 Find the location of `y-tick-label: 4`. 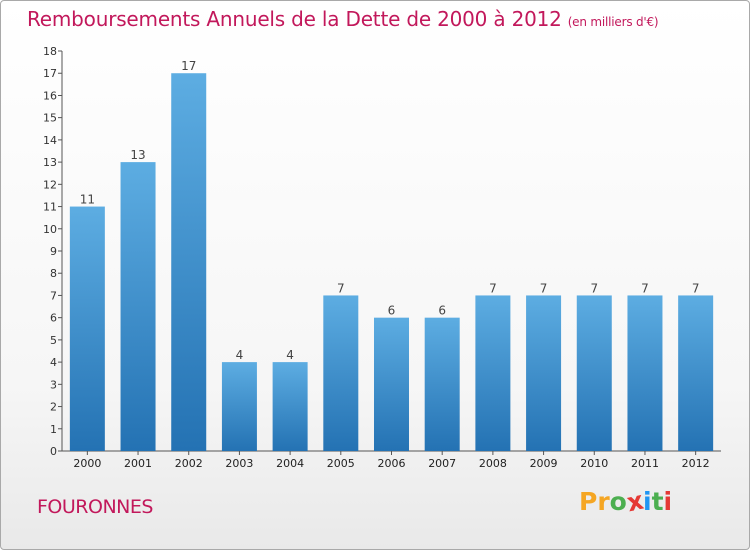

y-tick-label: 4 is located at coordinates (53, 362).